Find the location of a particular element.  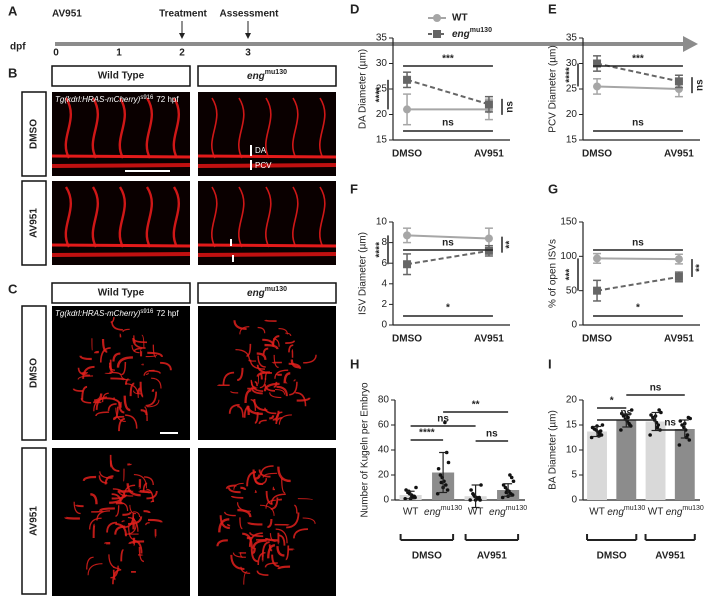

panel-letter: E is located at coordinates (552, 8).